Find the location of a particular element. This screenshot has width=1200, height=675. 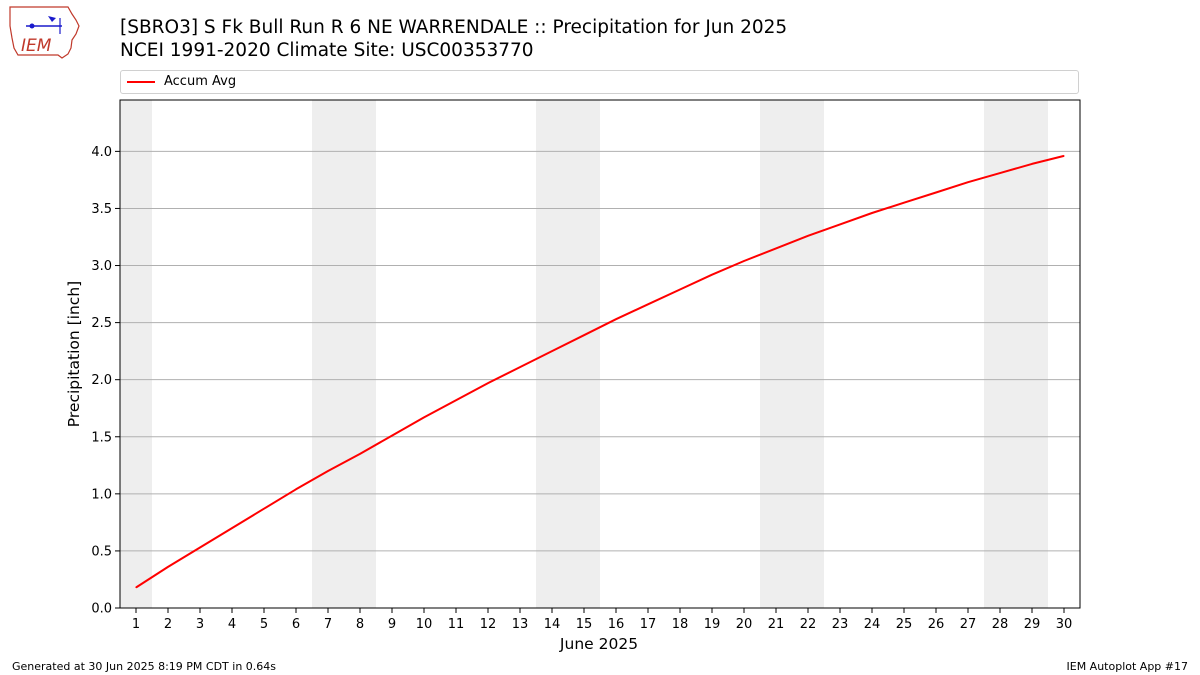

x-tick-label: 9 is located at coordinates (392, 624).